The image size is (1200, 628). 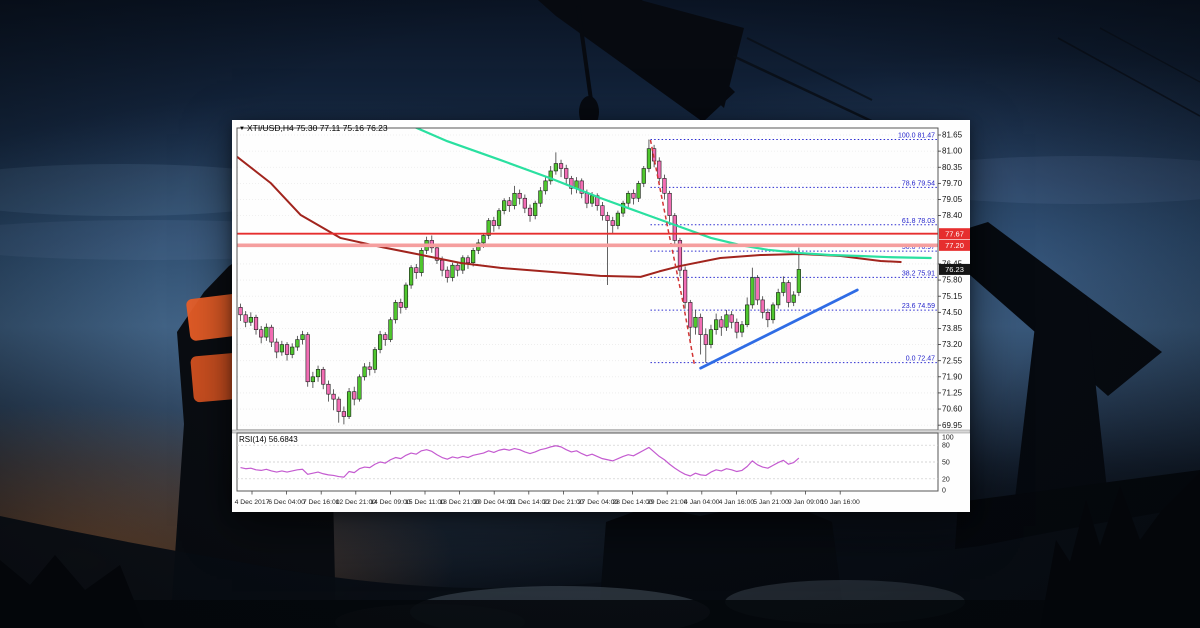 I want to click on price-axis-label: 73.85, so click(x=952, y=328).